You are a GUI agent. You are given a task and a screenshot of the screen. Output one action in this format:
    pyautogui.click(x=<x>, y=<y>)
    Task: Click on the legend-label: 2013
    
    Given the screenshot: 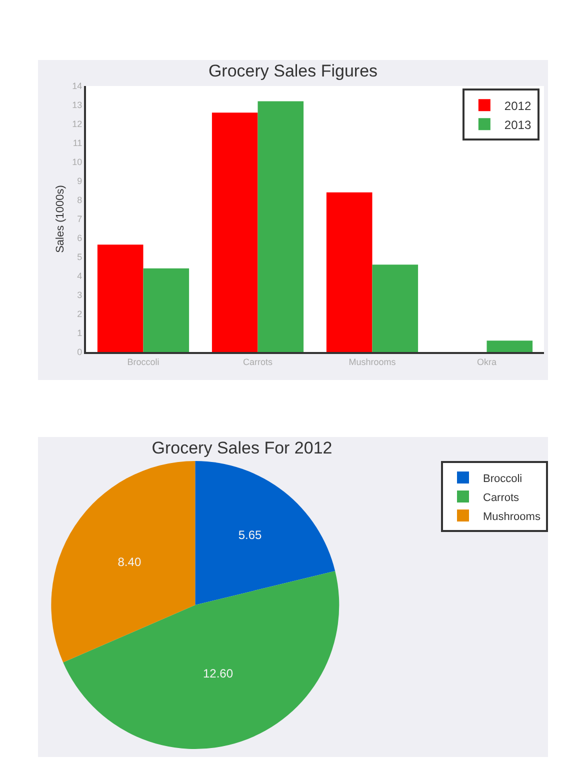 What is the action you would take?
    pyautogui.click(x=518, y=125)
    